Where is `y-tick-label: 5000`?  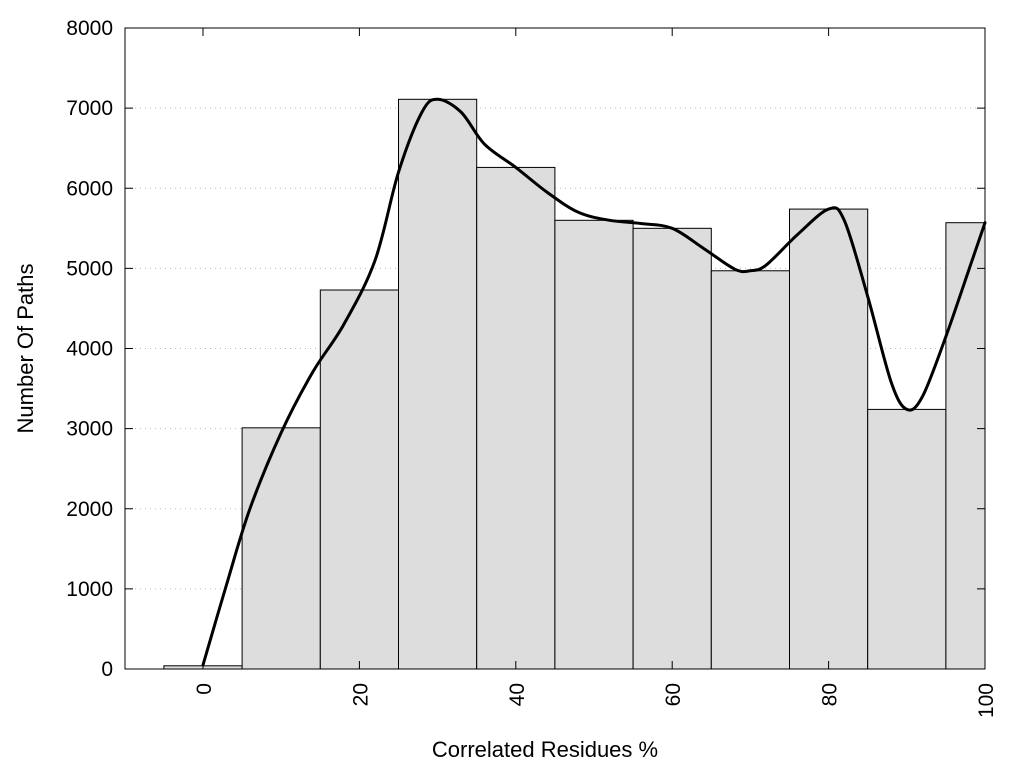 y-tick-label: 5000 is located at coordinates (89, 268).